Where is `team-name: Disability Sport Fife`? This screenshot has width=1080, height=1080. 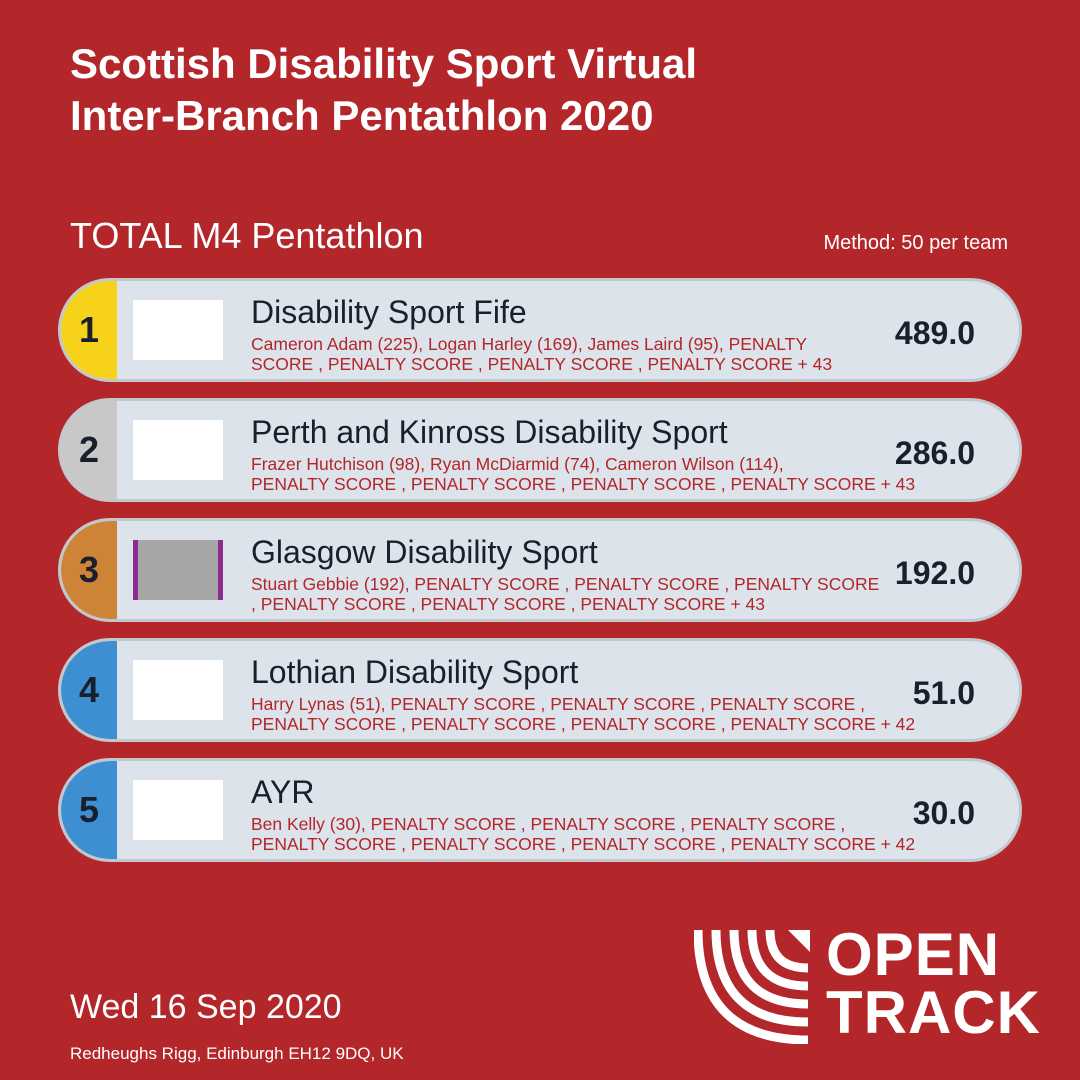
team-name: Disability Sport Fife is located at coordinates (389, 312).